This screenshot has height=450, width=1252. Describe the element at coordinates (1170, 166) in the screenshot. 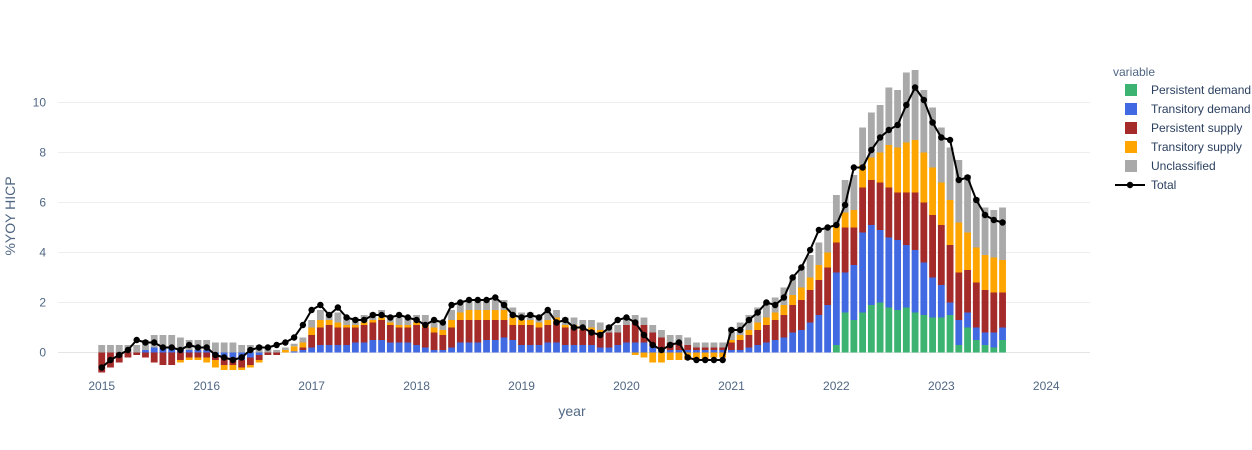

I see `legend-item: Unclassified` at that location.